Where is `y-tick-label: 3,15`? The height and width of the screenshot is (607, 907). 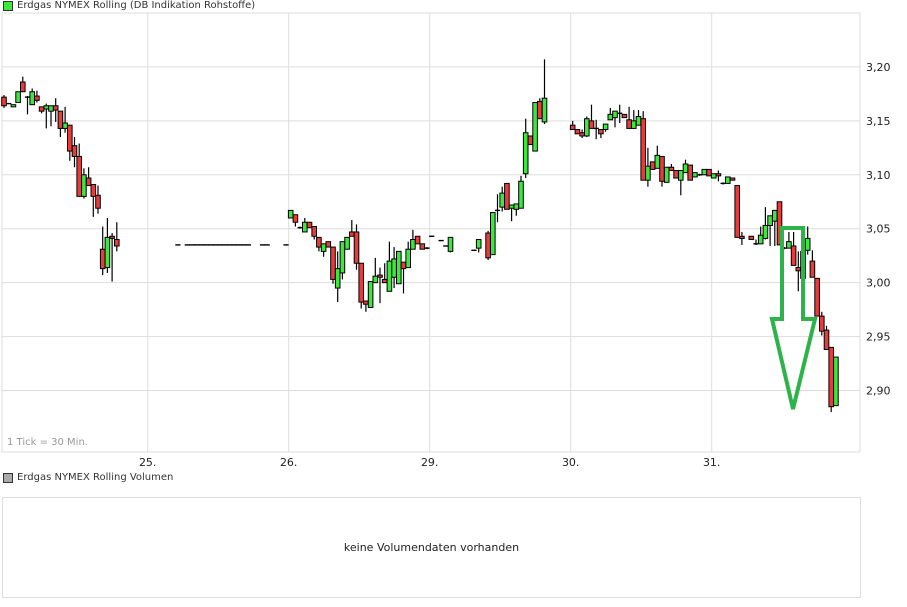
y-tick-label: 3,15 is located at coordinates (878, 121).